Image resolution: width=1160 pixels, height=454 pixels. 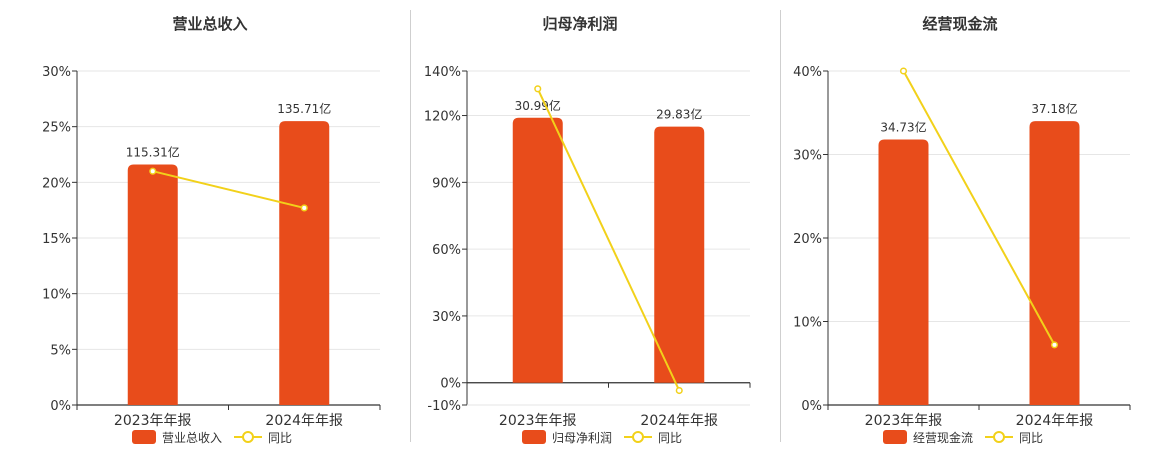 What do you see at coordinates (582, 438) in the screenshot?
I see `legend-bar-label: 归母净利润` at bounding box center [582, 438].